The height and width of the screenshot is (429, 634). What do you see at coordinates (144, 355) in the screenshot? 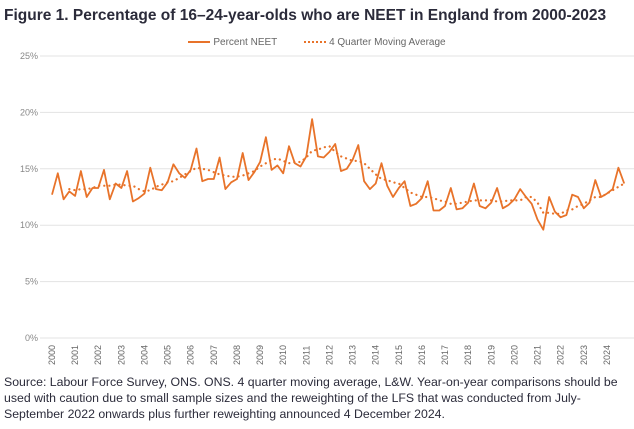
I see `x-tick-label: 2004` at bounding box center [144, 355].